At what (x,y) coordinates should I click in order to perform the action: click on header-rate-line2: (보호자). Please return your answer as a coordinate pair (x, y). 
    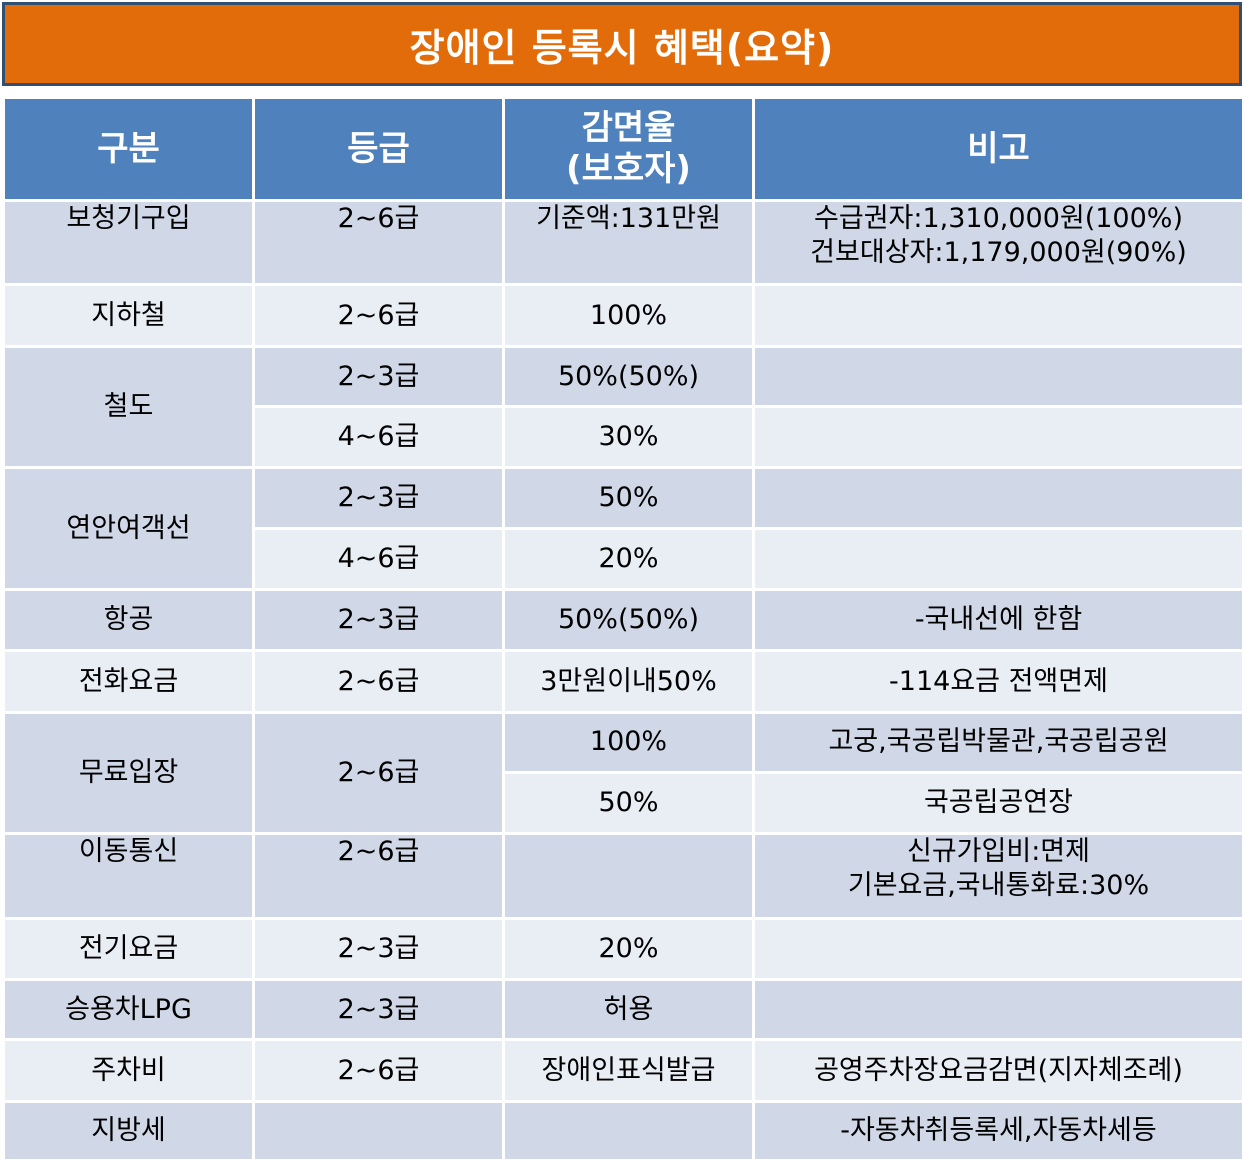
    Looking at the image, I should click on (628, 169).